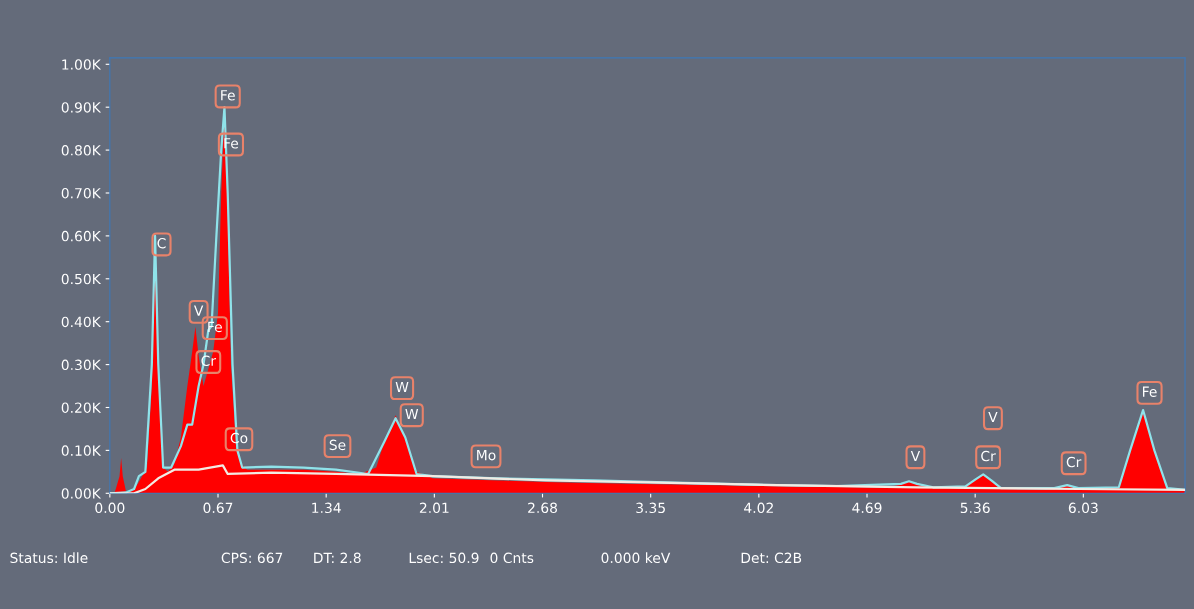 The image size is (1194, 609). Describe the element at coordinates (81, 407) in the screenshot. I see `y-tick-label: 0.20K` at that location.